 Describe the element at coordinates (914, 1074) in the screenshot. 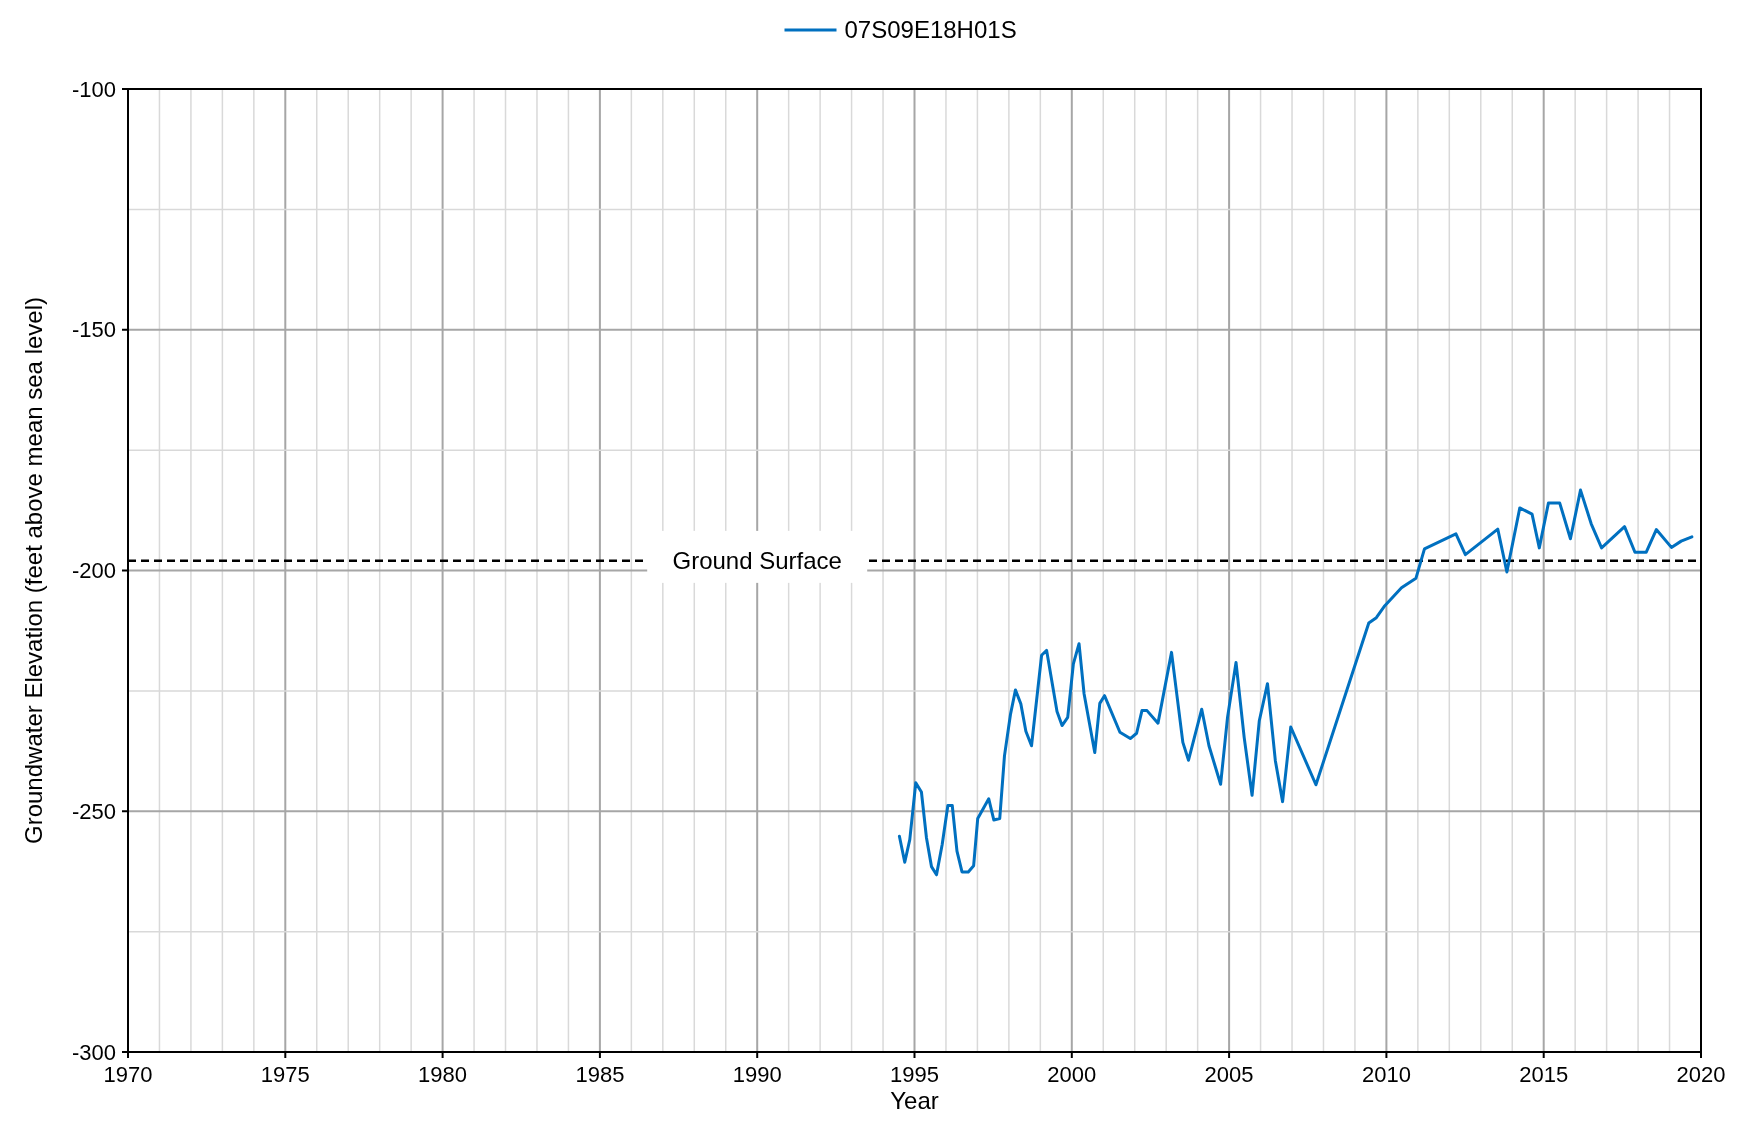

I see `x-tick-label: 1995` at that location.